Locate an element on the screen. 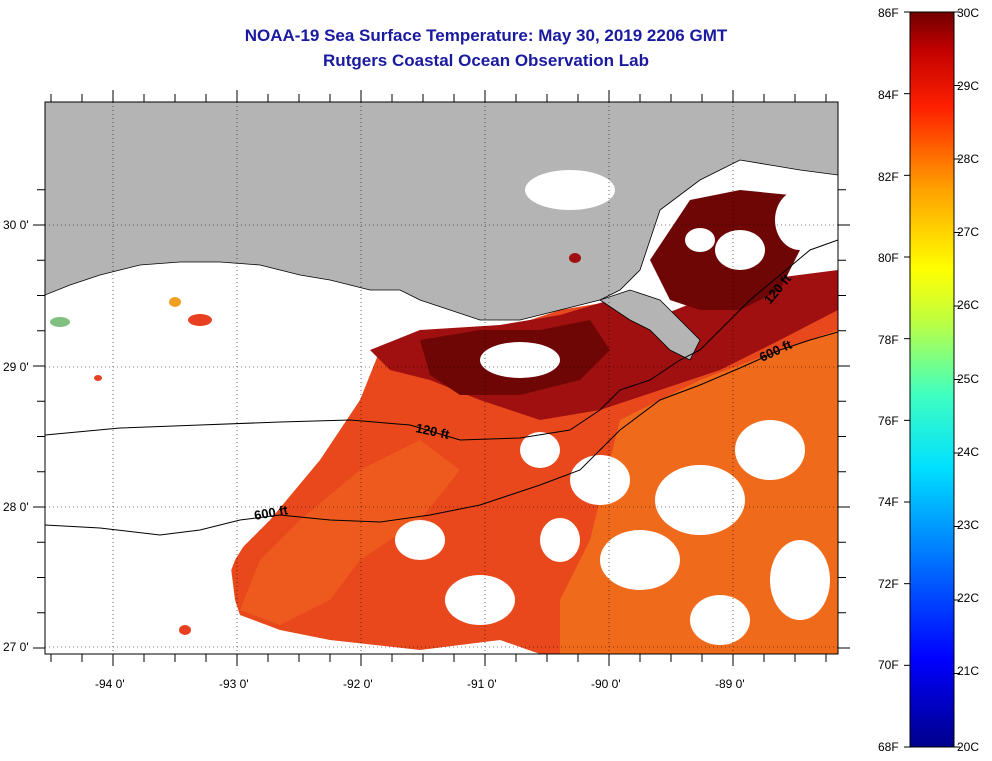  colorbar-label-f: 80F is located at coordinates (888, 258).